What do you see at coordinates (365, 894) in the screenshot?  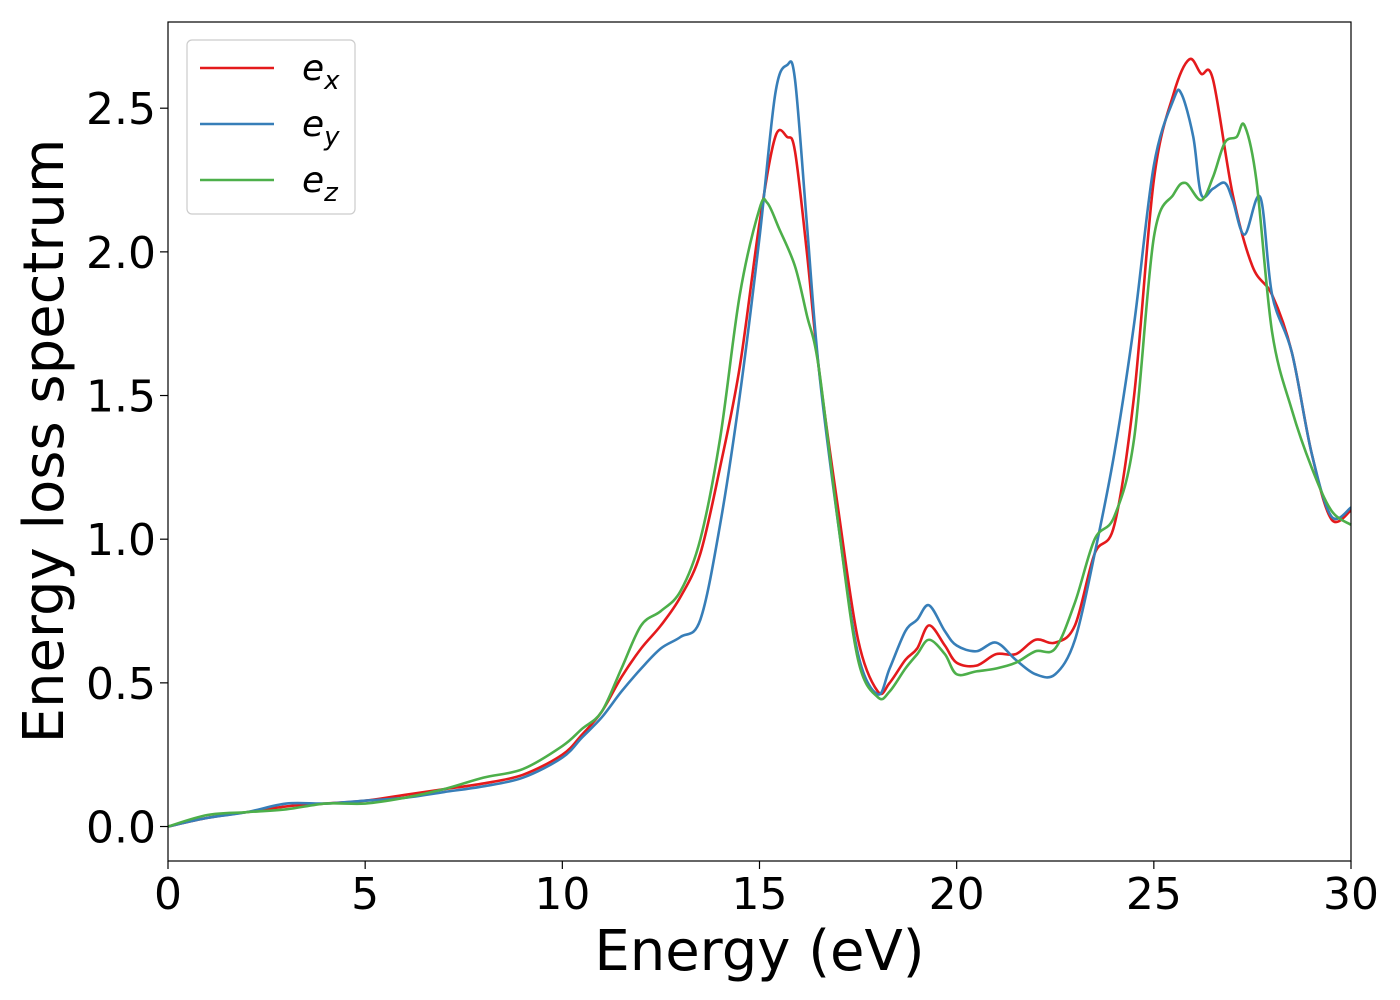 I see `x-tick-label: 5` at bounding box center [365, 894].